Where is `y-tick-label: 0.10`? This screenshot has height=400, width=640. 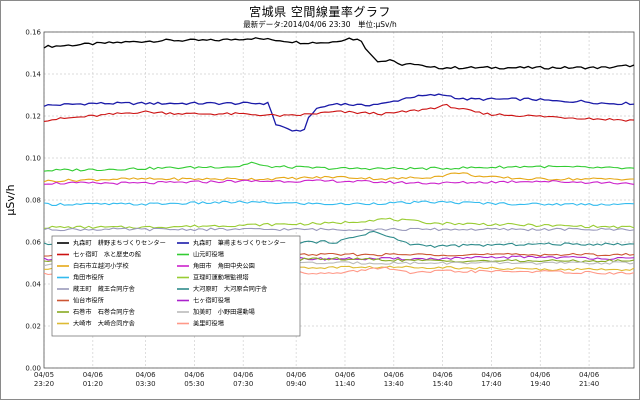
y-tick-label: 0.10 is located at coordinates (33, 159).